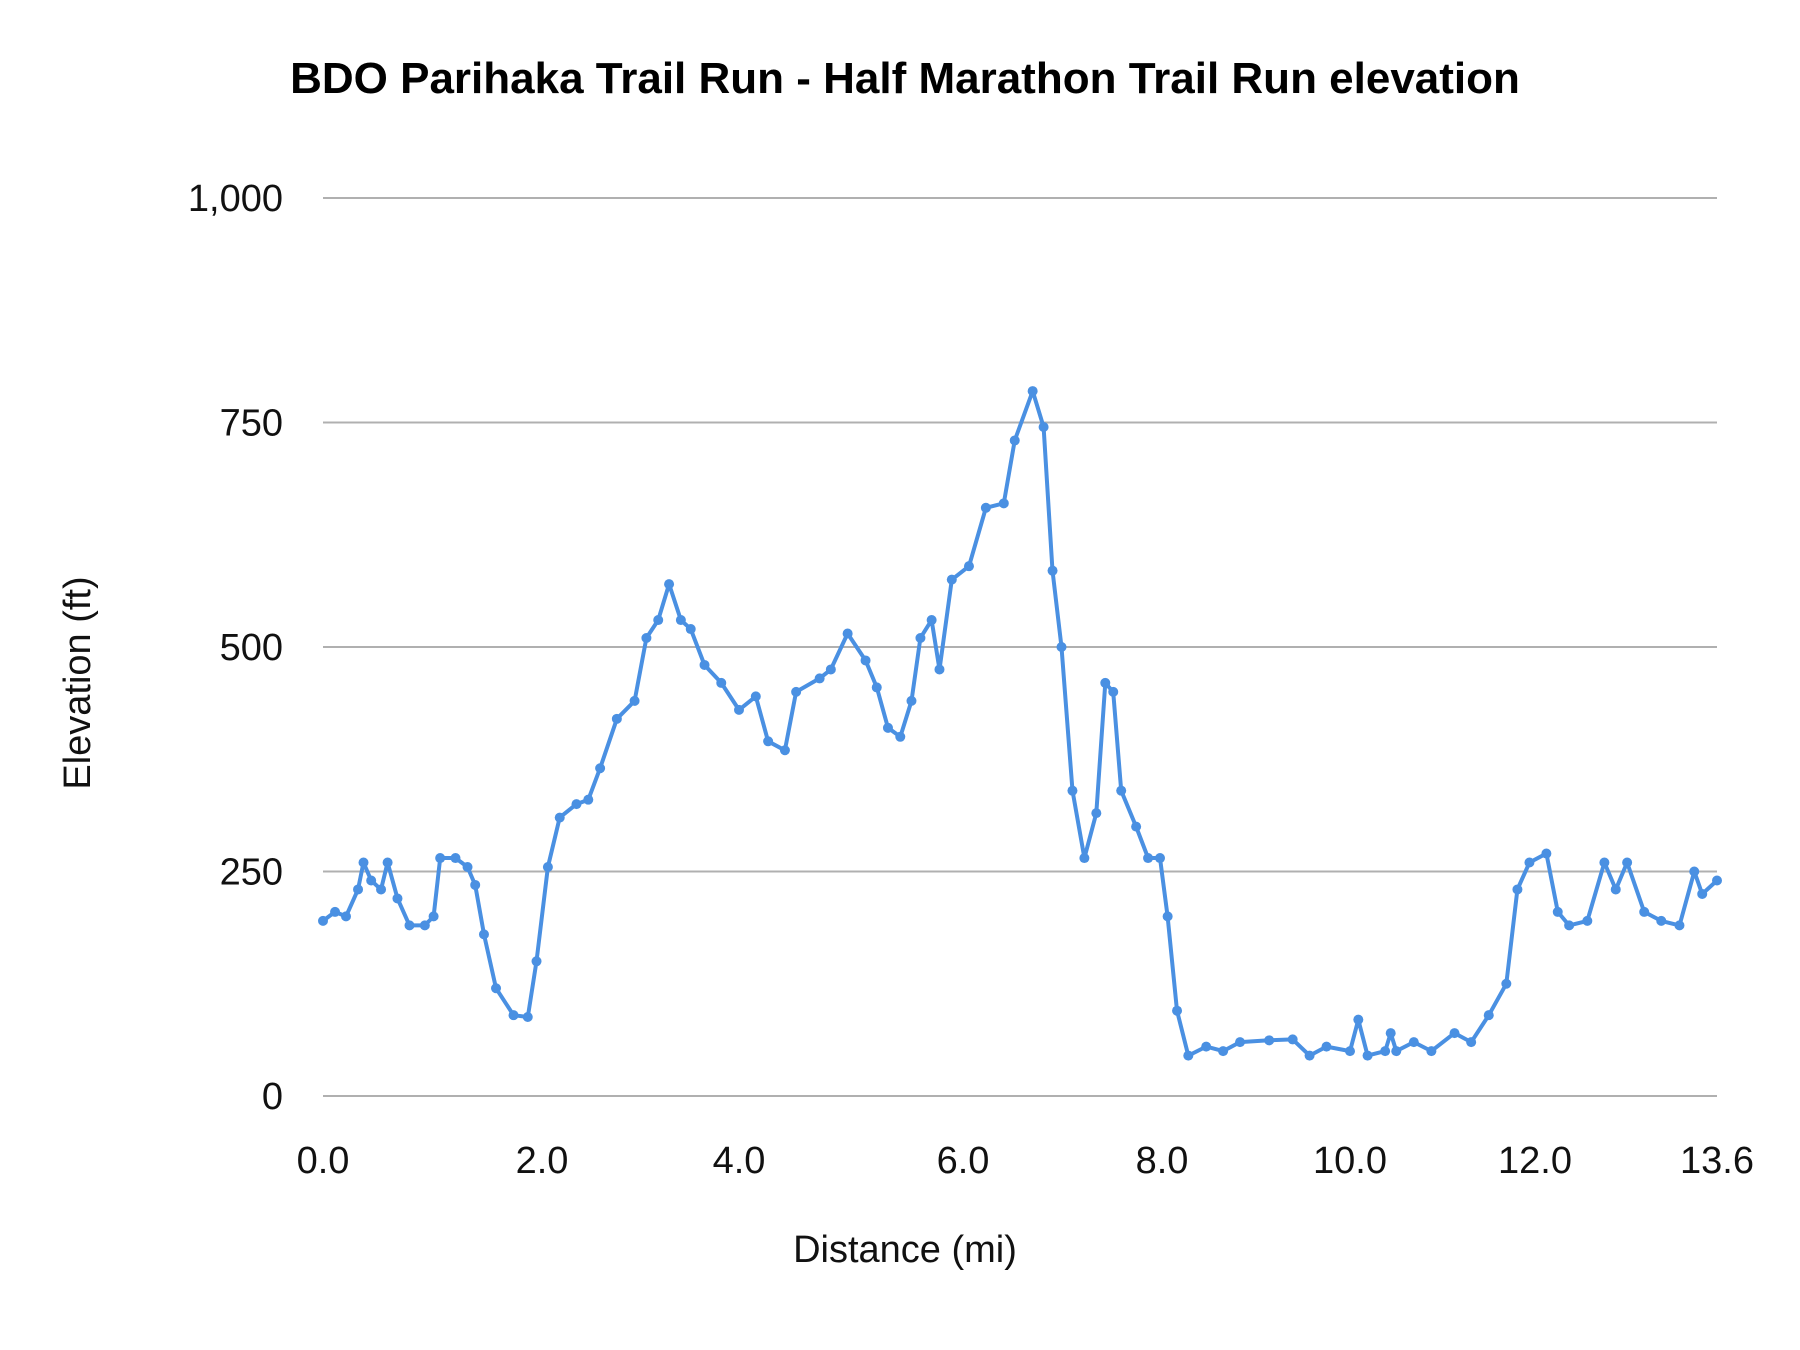 Image resolution: width=1800 pixels, height=1350 pixels. I want to click on y-axis-label: Elevation (ft), so click(78, 682).